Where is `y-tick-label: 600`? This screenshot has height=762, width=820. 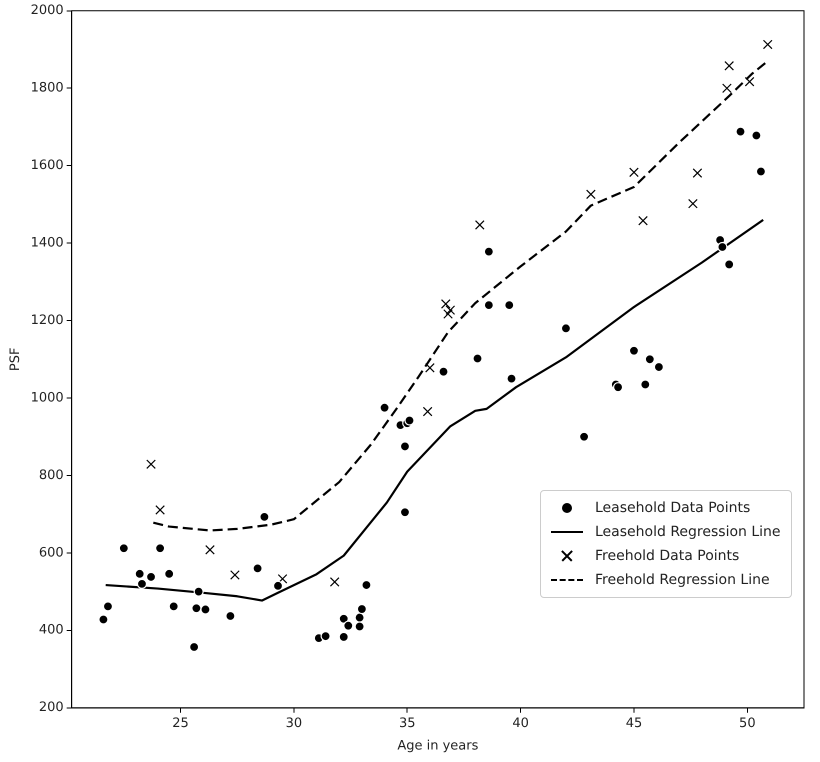
y-tick-label: 600 is located at coordinates (51, 552).